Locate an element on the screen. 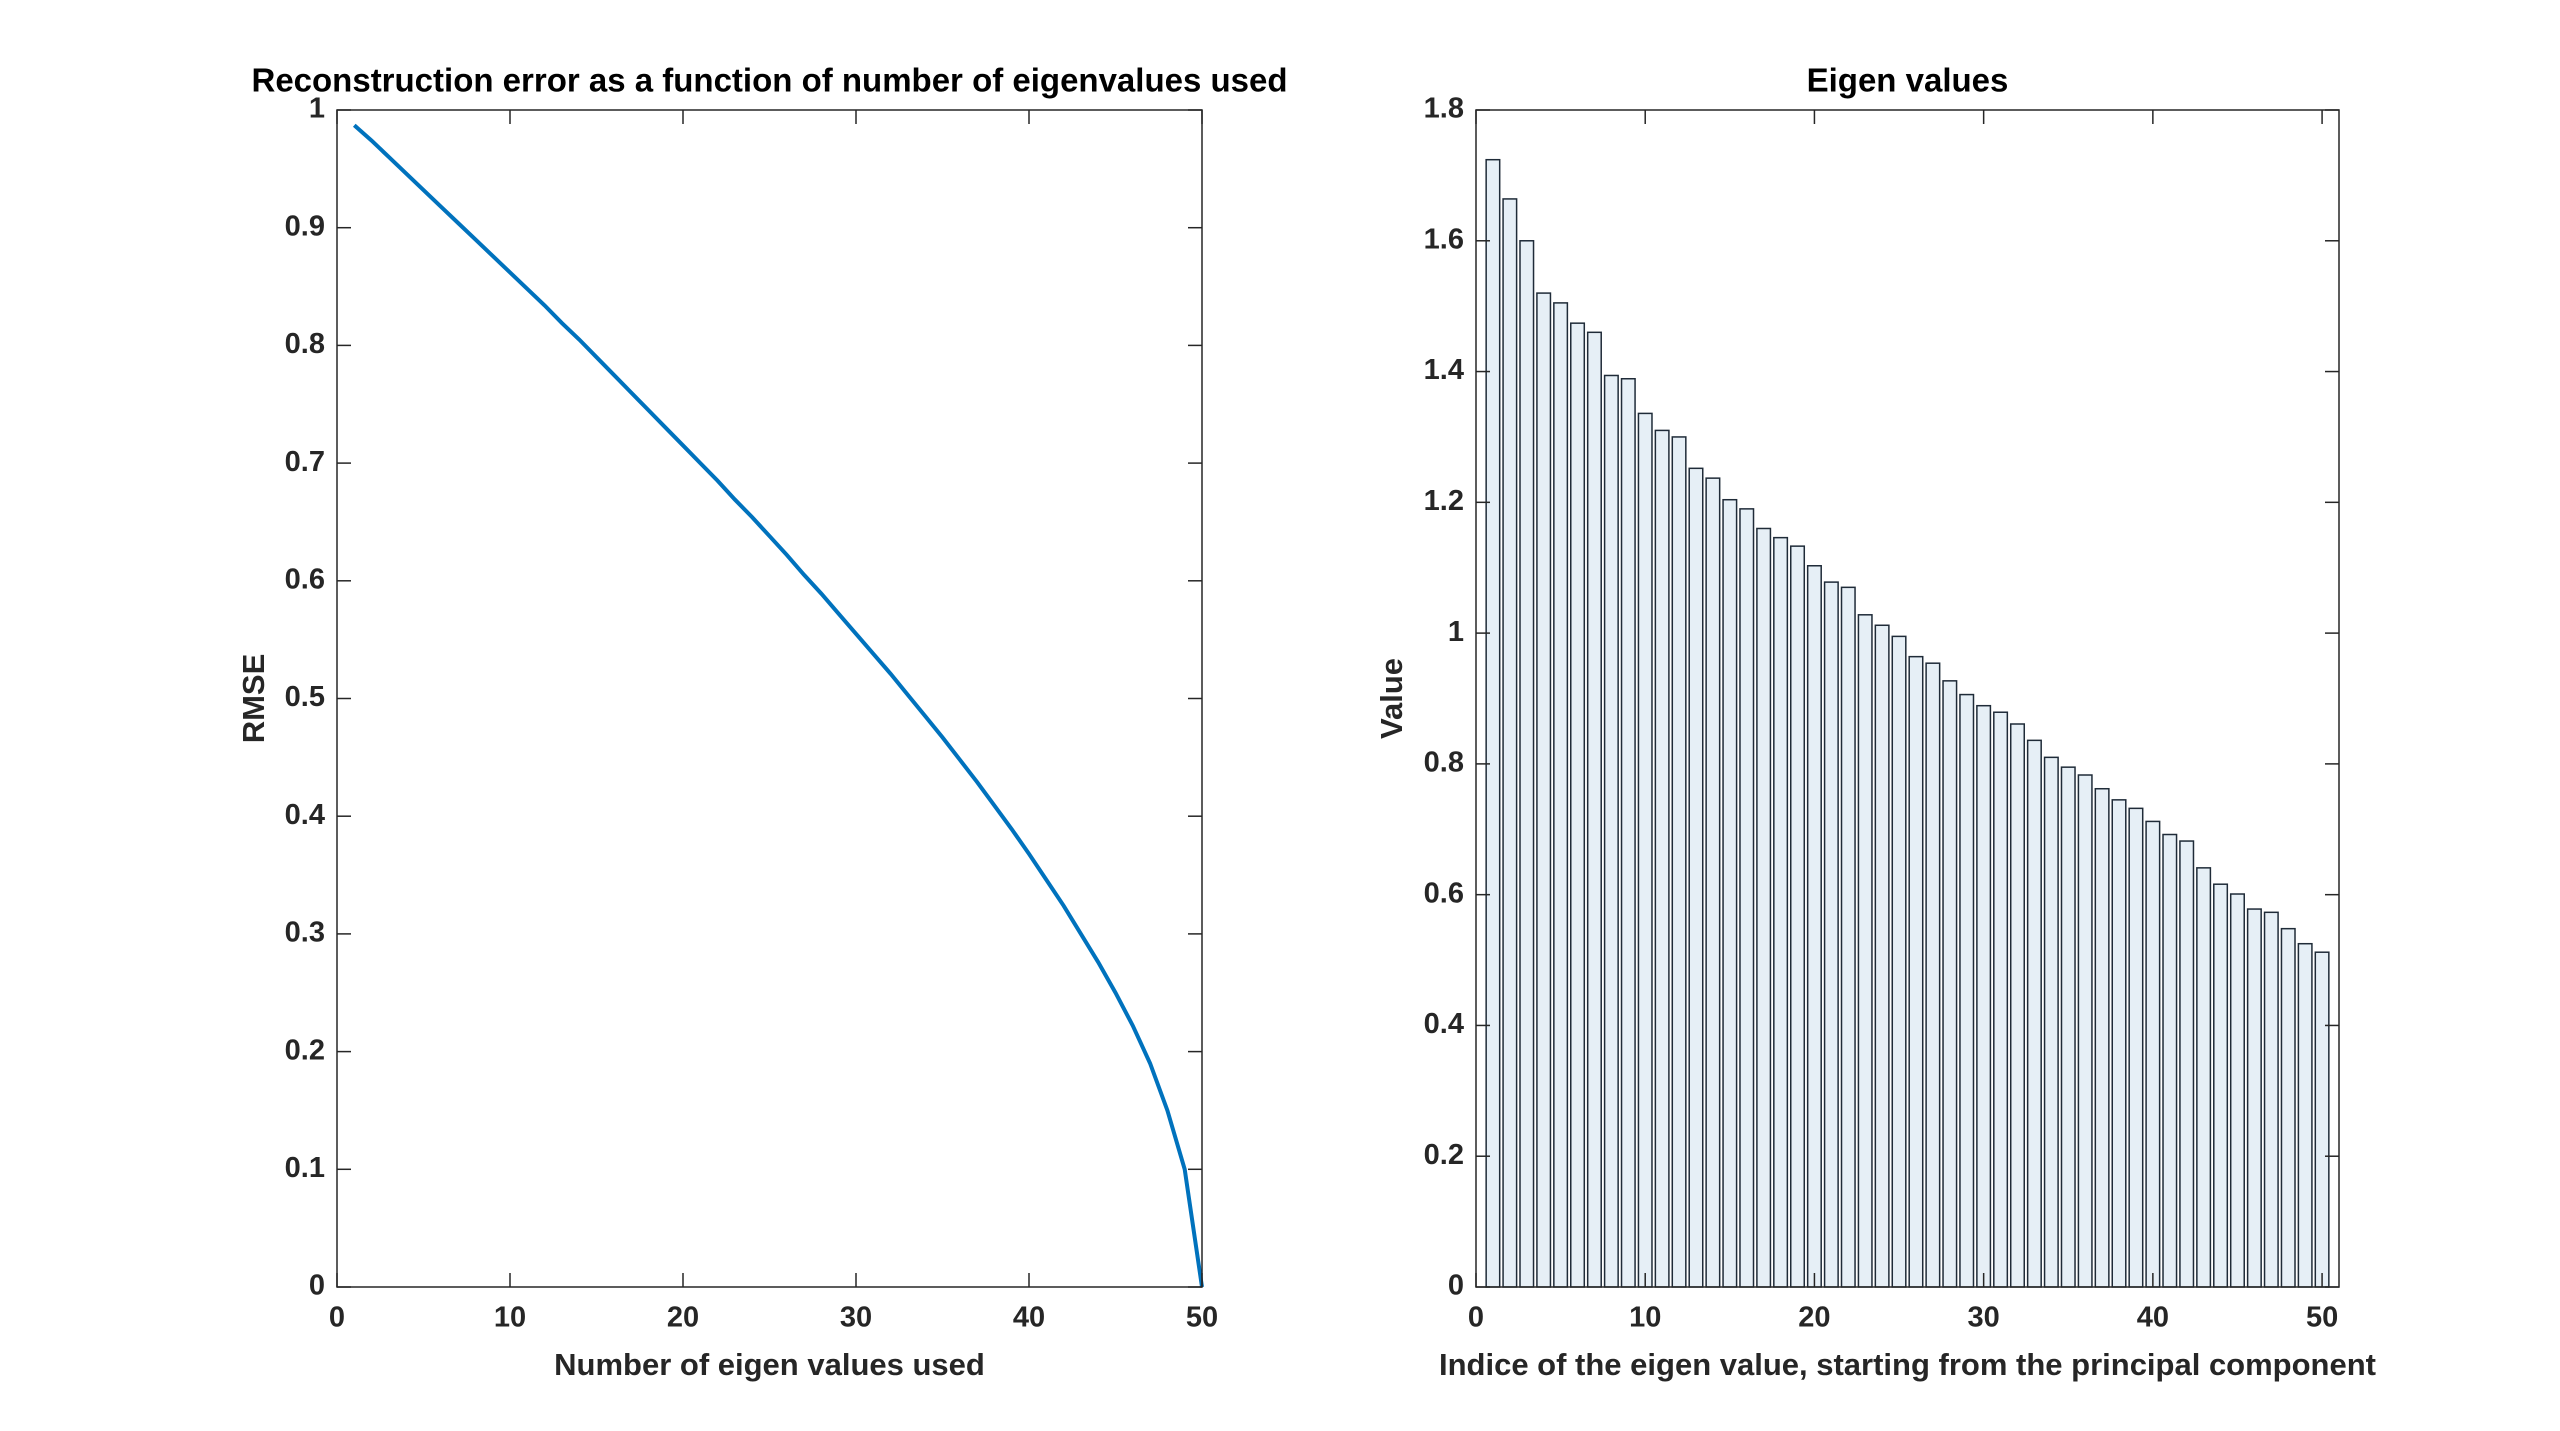 The height and width of the screenshot is (1431, 2560). y-tick-label: 0.1 is located at coordinates (305, 1168).